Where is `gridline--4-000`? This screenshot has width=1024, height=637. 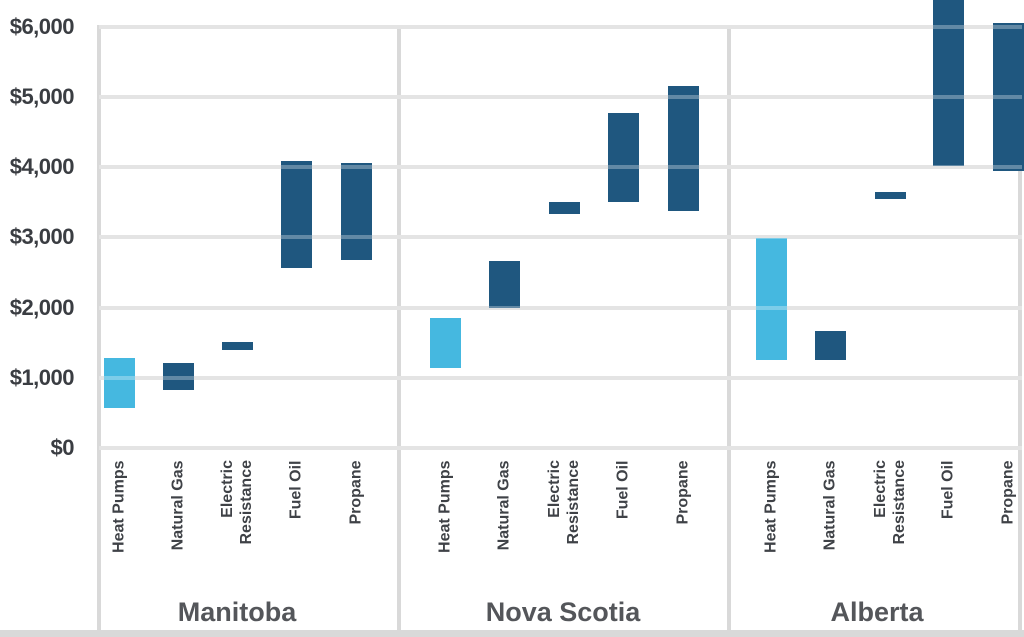
gridline--4-000 is located at coordinates (560, 167).